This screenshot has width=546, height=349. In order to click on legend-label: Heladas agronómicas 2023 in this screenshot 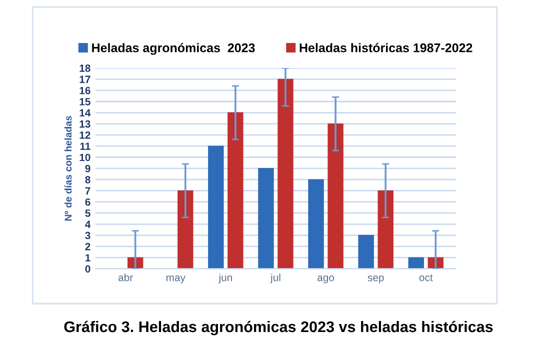, I will do `click(173, 48)`.